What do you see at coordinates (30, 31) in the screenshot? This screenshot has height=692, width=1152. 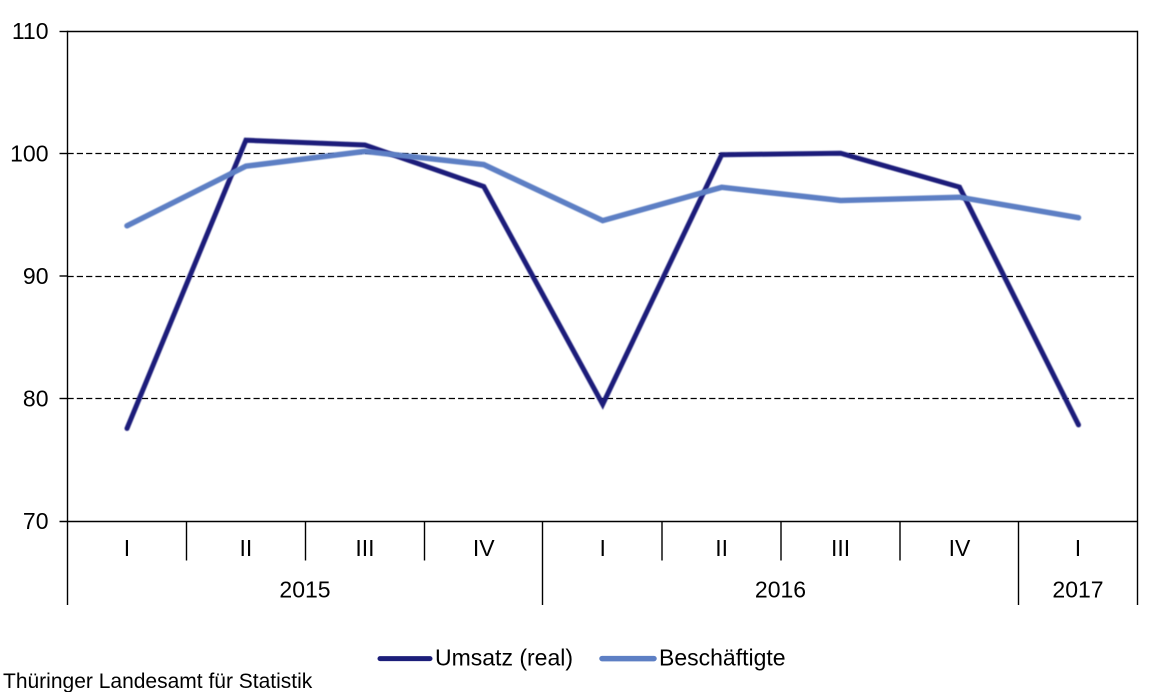 I see `svg-text: 110` at bounding box center [30, 31].